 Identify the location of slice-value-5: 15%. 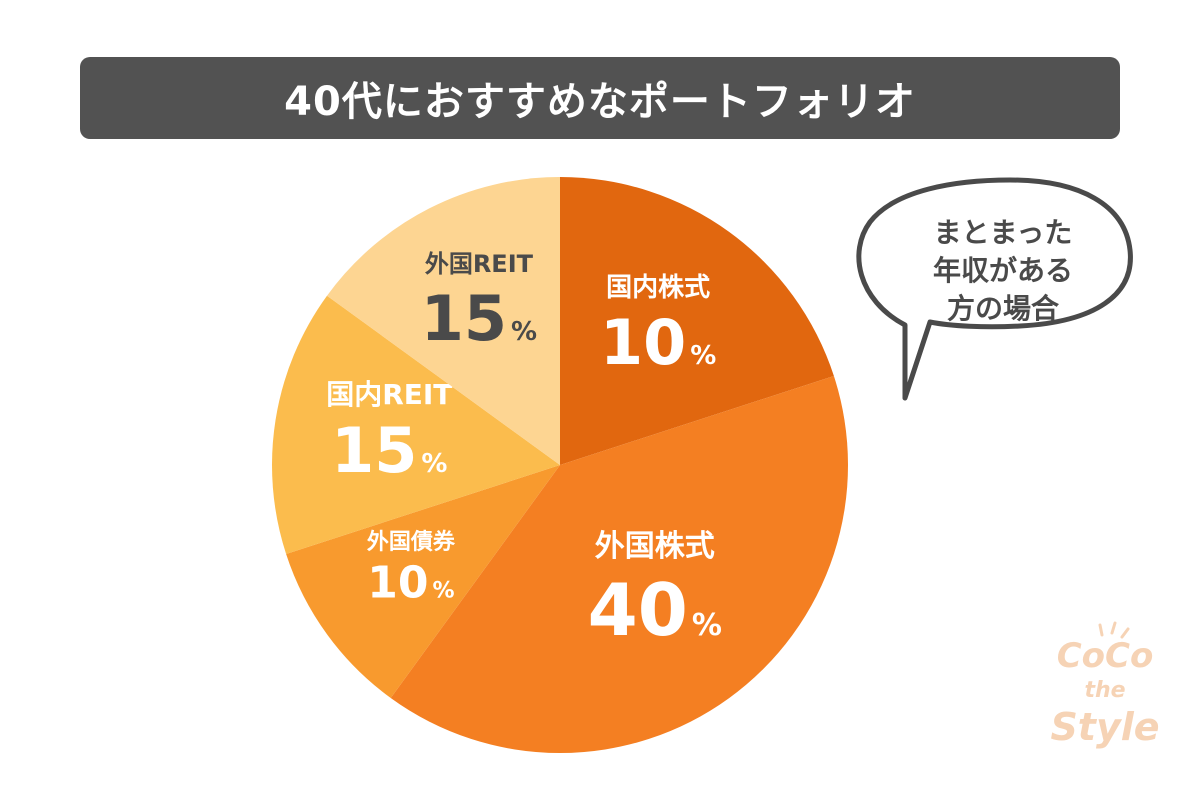
(479, 318).